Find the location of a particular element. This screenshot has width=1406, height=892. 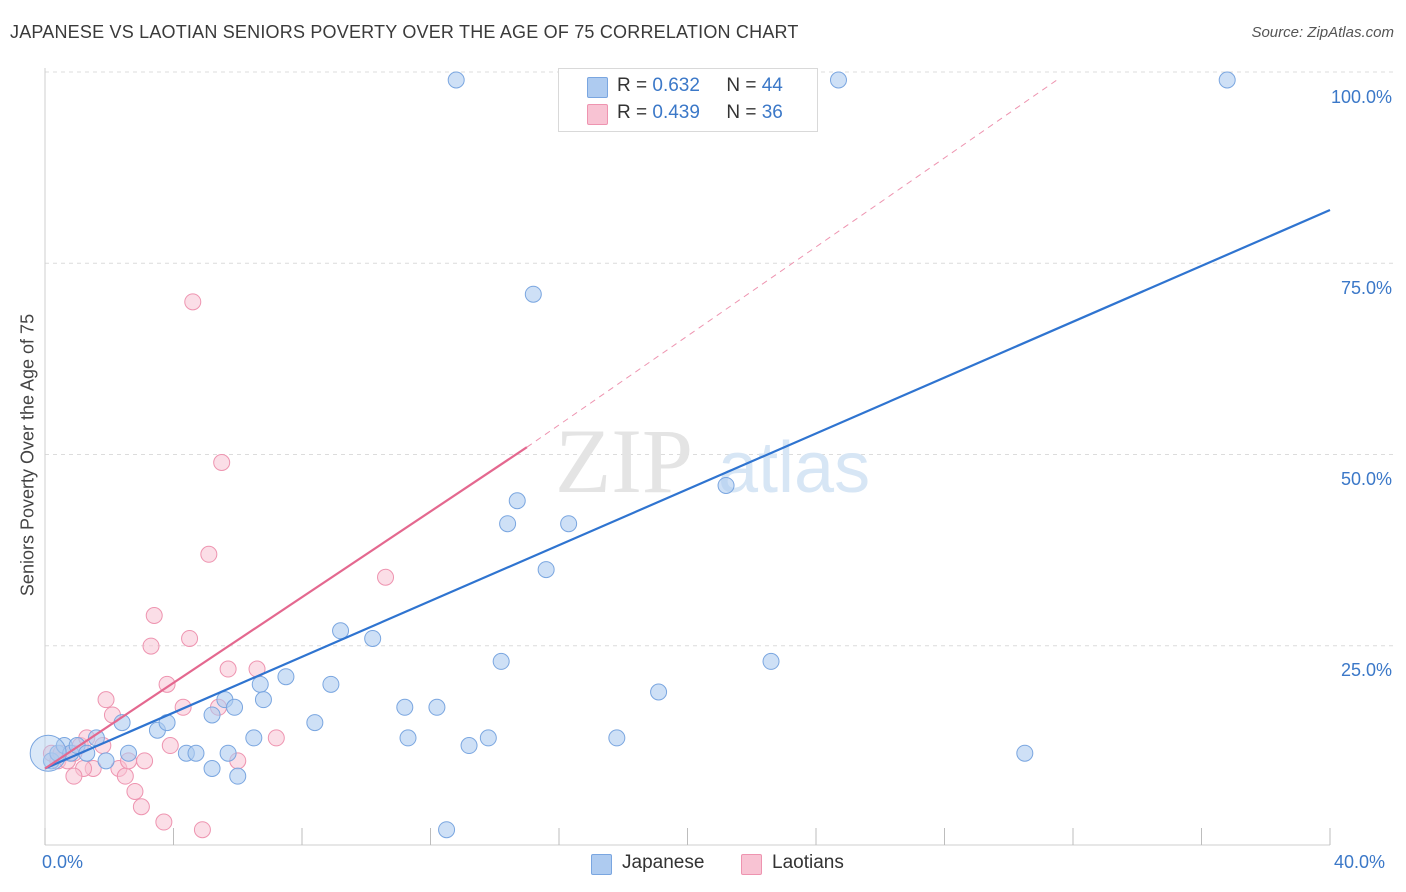

bottom-legend-laotians: Laotians is located at coordinates (808, 862).